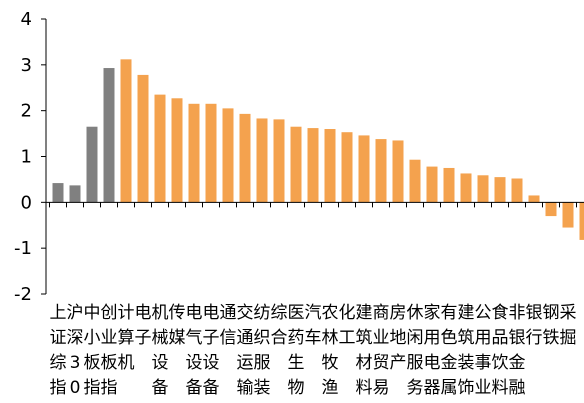  What do you see at coordinates (26, 65) in the screenshot?
I see `y-tick-label: 3` at bounding box center [26, 65].